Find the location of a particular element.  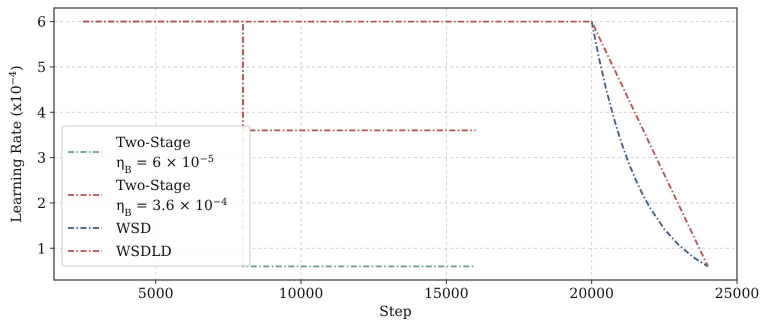

x-tick-label: 5000 is located at coordinates (156, 294).